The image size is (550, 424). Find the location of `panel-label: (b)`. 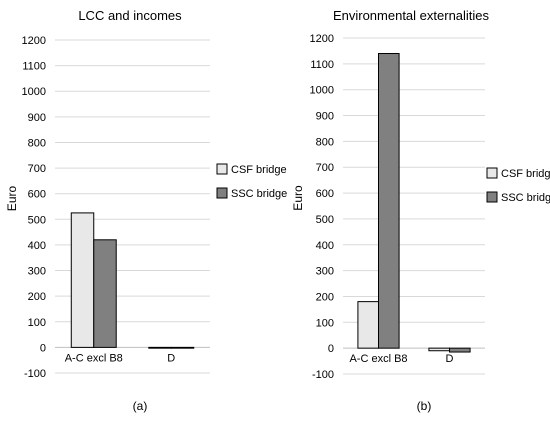

panel-label: (b) is located at coordinates (424, 406).